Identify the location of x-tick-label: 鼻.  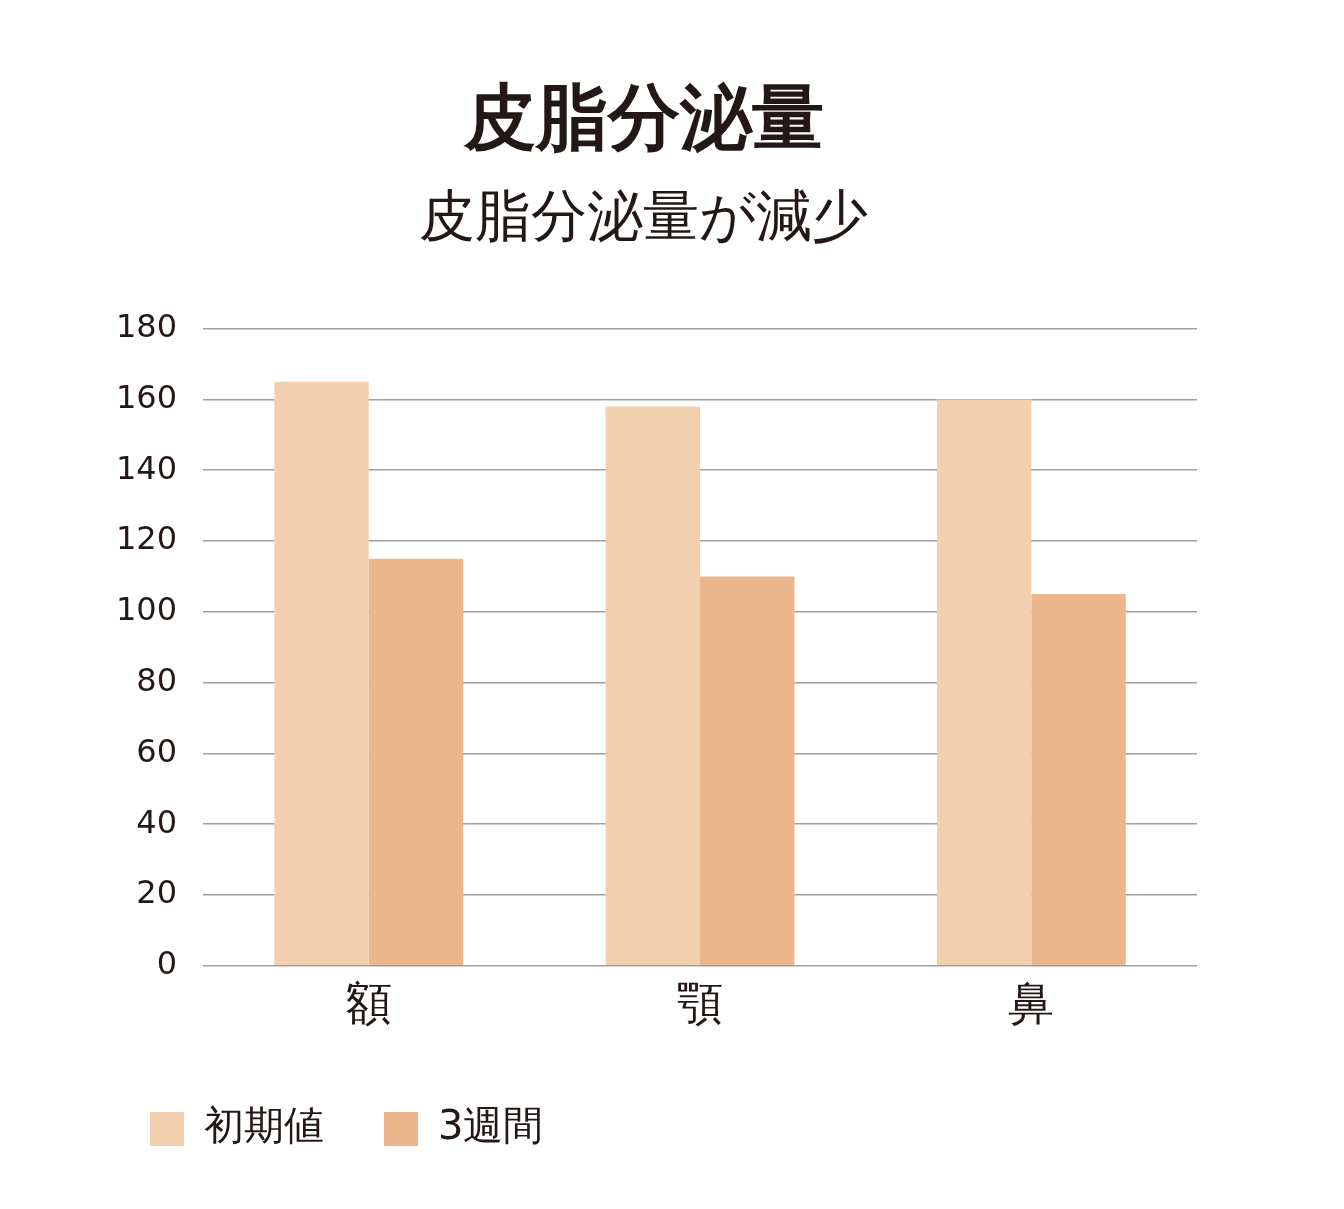
(1031, 1003).